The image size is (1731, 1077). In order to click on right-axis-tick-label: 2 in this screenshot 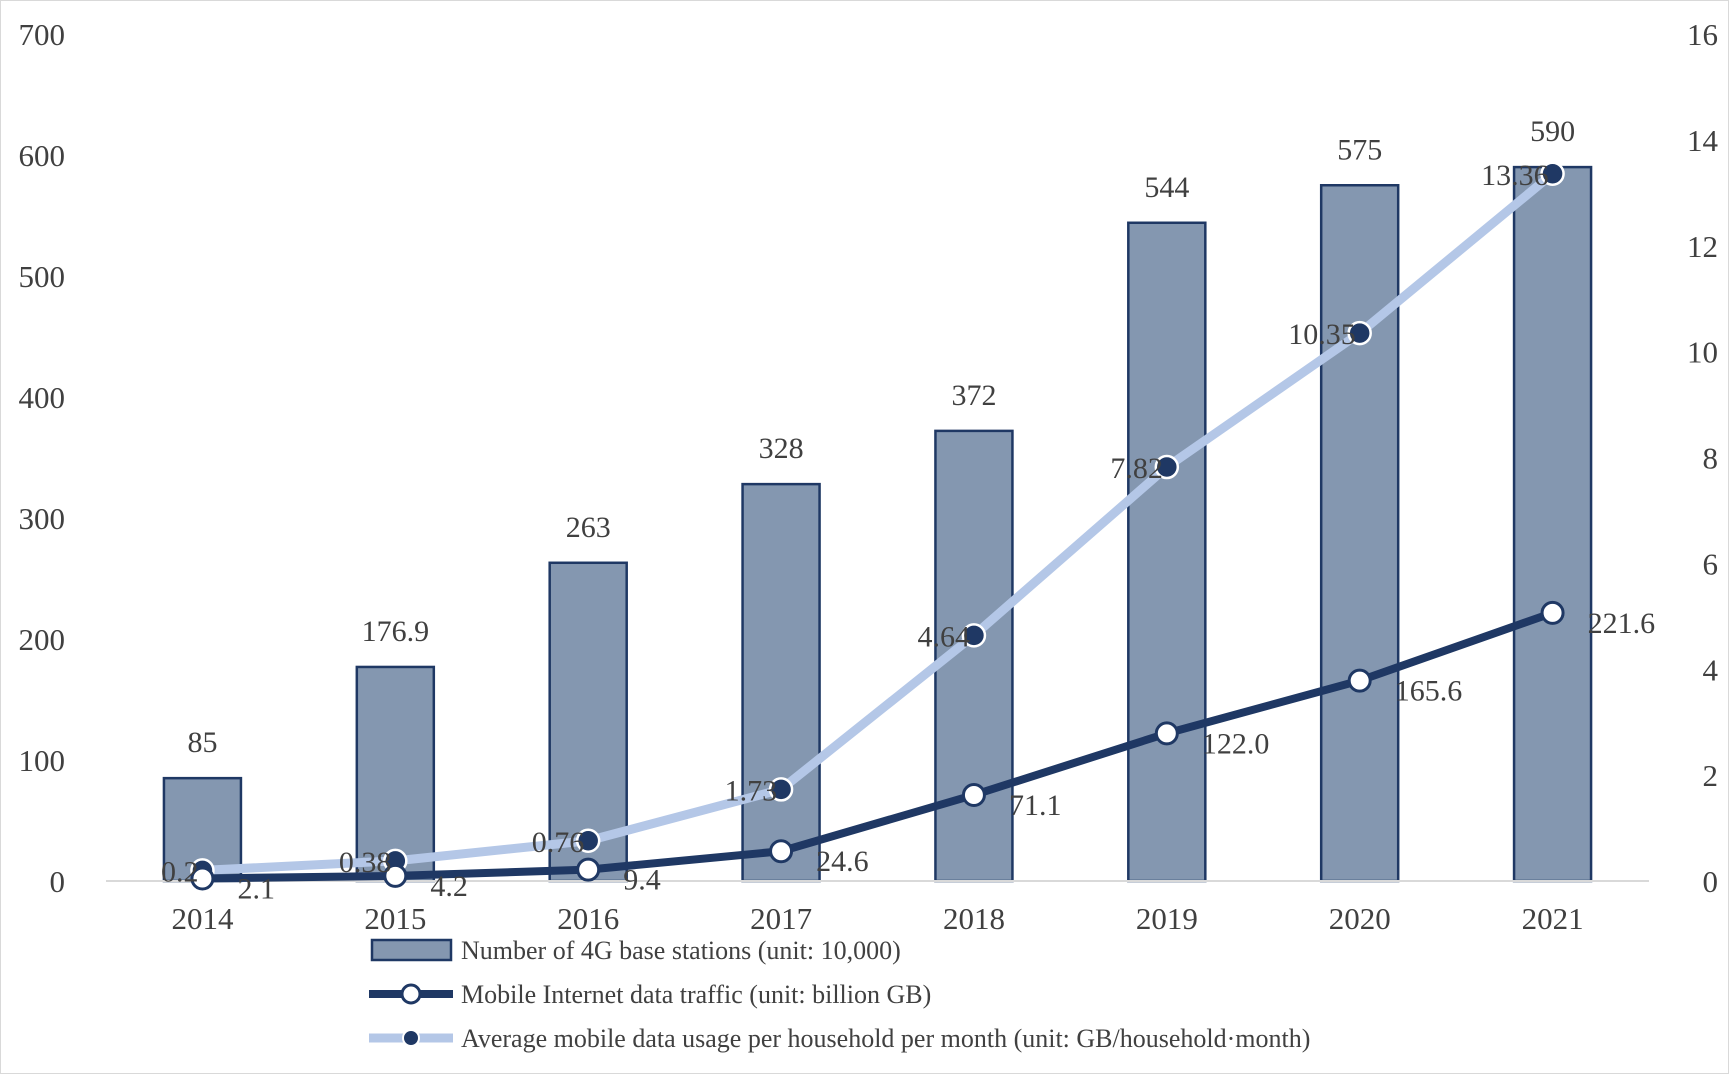, I will do `click(1711, 775)`.